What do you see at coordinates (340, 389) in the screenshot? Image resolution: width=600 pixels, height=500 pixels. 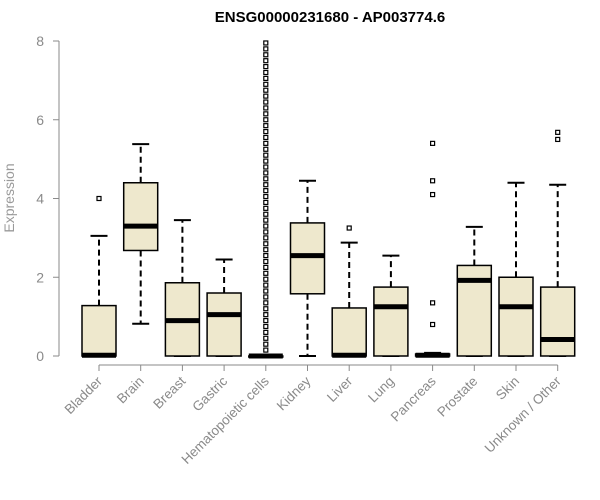 I see `x-tick-label: Liver` at bounding box center [340, 389].